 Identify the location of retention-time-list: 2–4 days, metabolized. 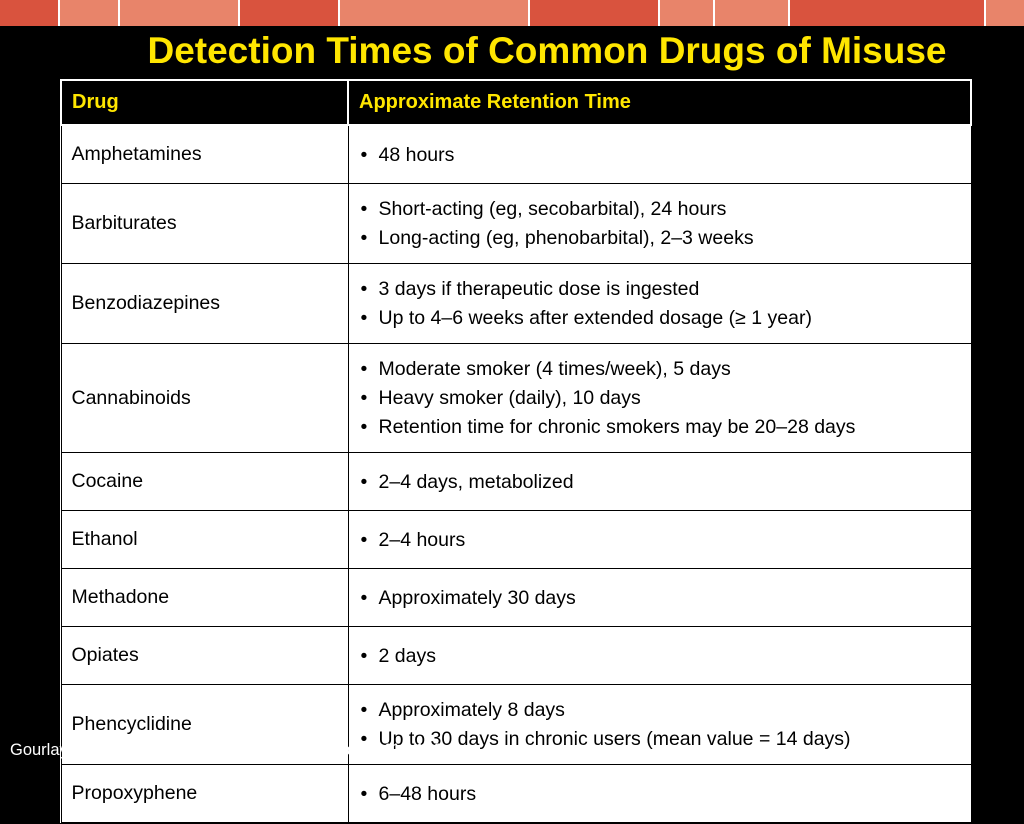
(660, 482).